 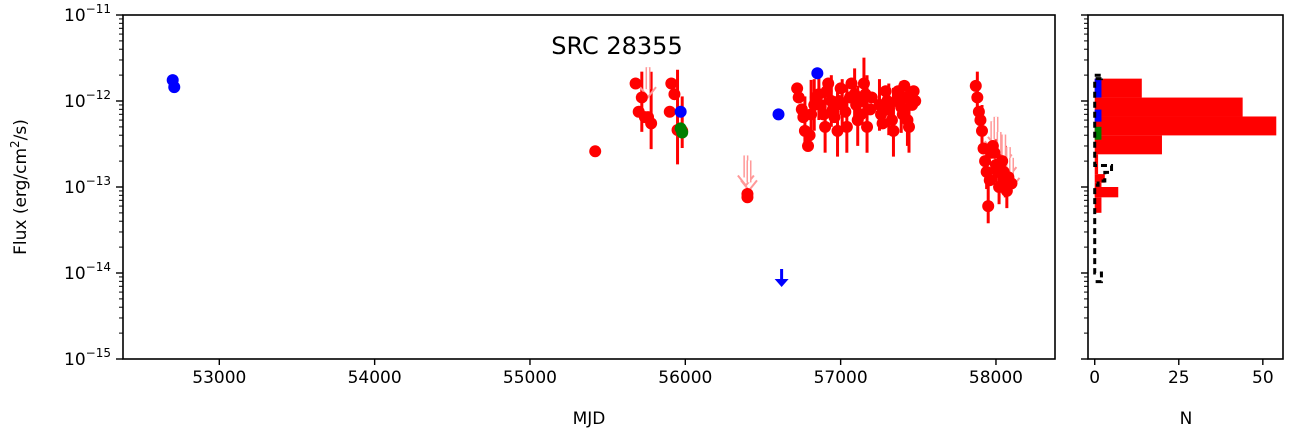 I want to click on x-tick-label: 58000, so click(x=996, y=378).